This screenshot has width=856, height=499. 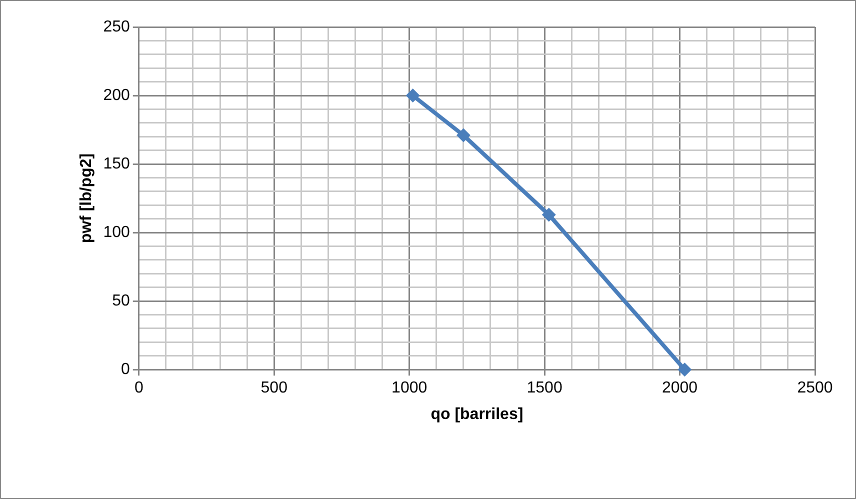 I want to click on y-tick-label: 250, so click(x=116, y=27).